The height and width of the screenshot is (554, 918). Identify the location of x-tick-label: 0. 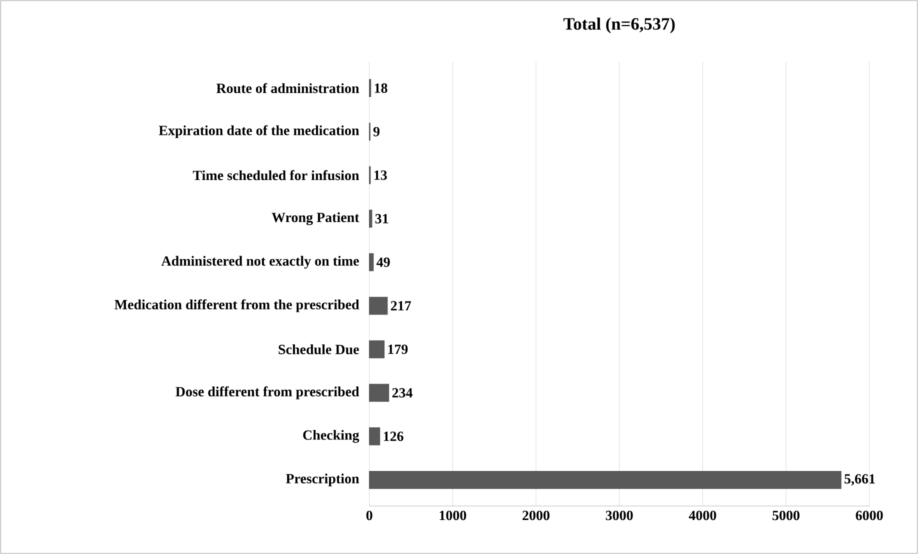
(369, 515).